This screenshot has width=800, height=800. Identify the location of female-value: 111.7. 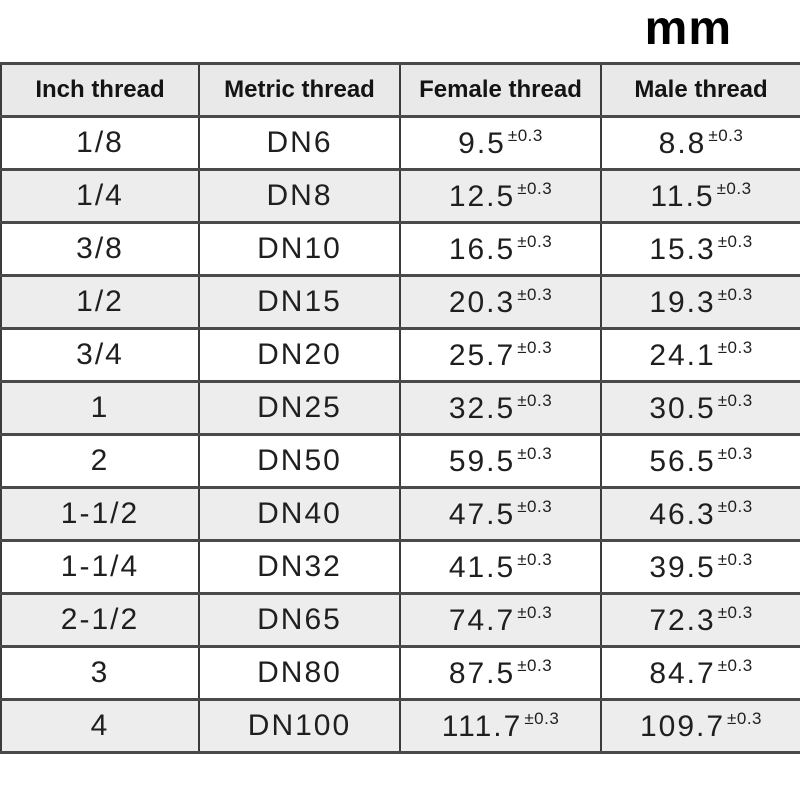
(482, 726).